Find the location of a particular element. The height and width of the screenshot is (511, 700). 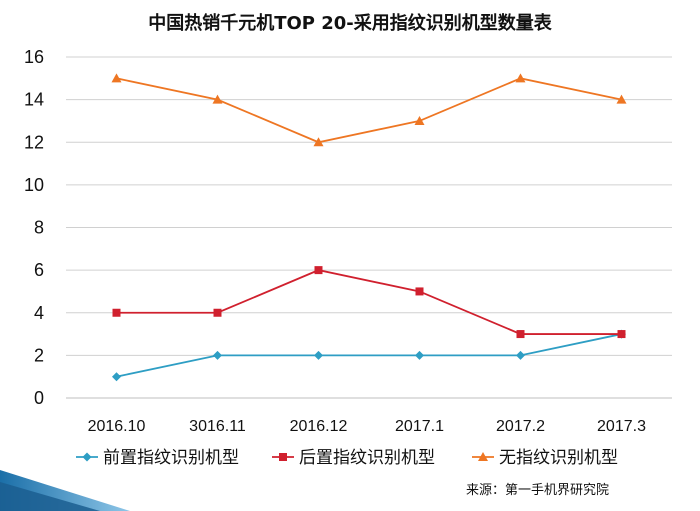

legend-label: 后置指纹识别机型 is located at coordinates (367, 458).